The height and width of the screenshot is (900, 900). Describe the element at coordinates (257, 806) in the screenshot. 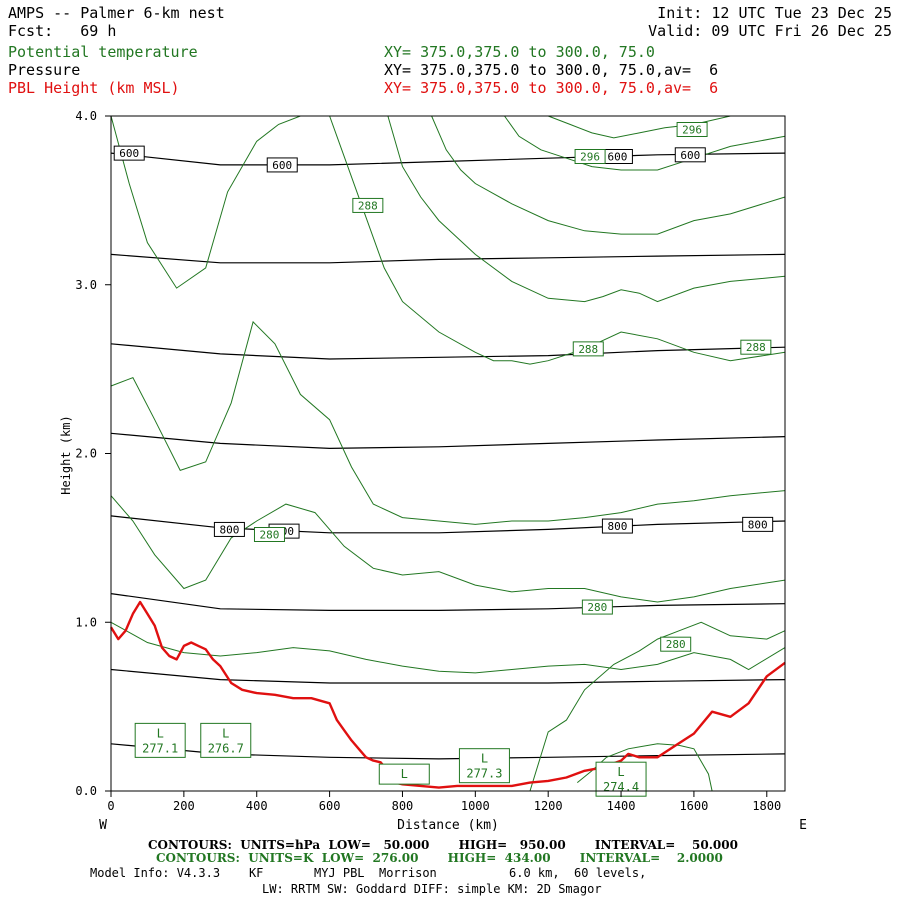

I see `x-tick-label: 400` at that location.